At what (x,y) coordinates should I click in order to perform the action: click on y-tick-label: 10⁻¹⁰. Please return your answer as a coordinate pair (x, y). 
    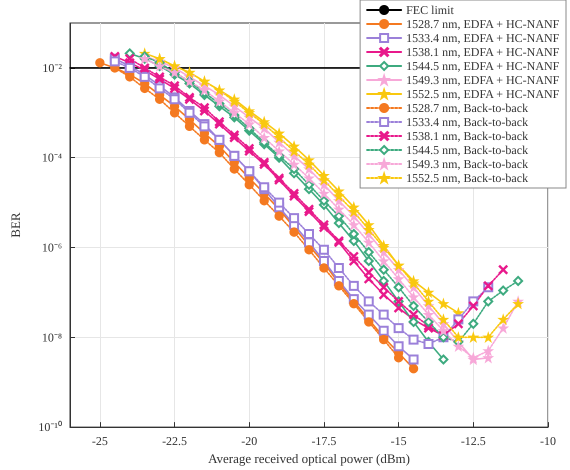
    Looking at the image, I should click on (50, 427).